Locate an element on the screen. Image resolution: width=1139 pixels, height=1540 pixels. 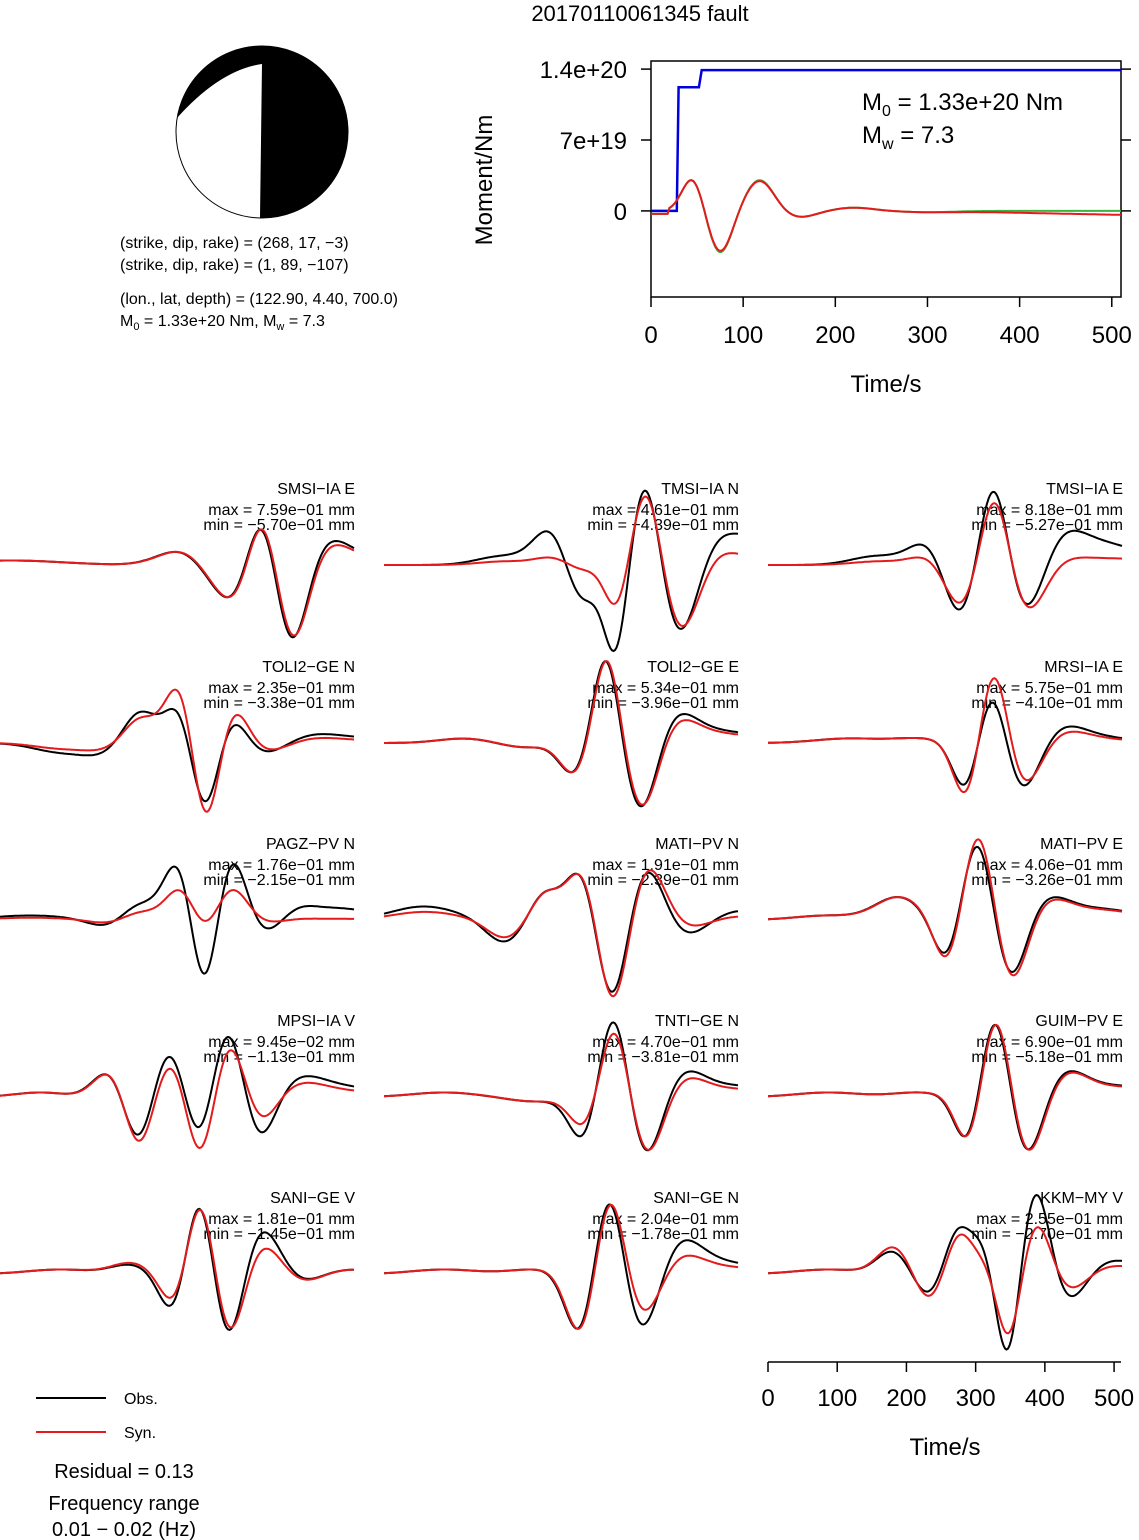
max-label: max = 5.34e−01 mm is located at coordinates (665, 688).